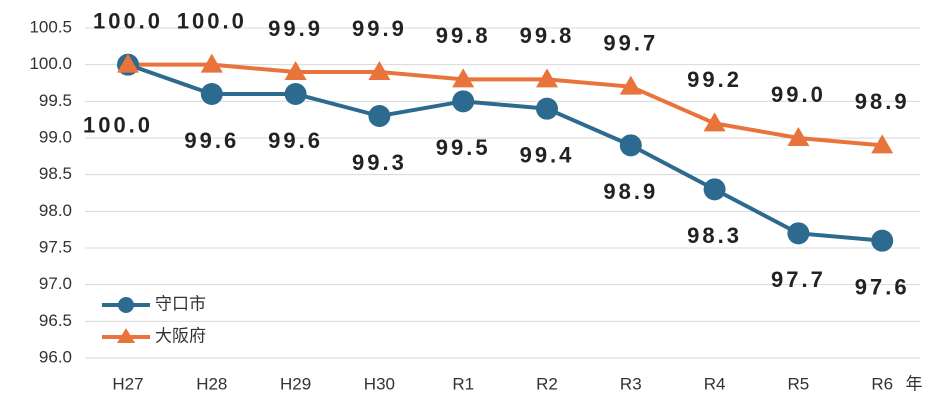 The width and height of the screenshot is (931, 403). Describe the element at coordinates (127, 383) in the screenshot. I see `x-tick-label: H27` at that location.